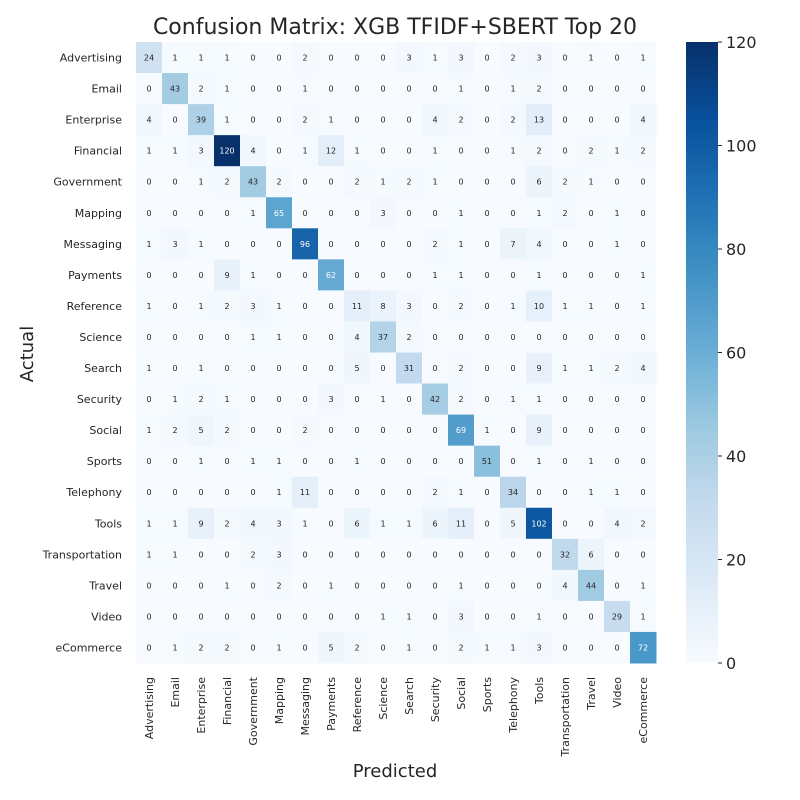 Image resolution: width=800 pixels, height=800 pixels. Describe the element at coordinates (538, 430) in the screenshot. I see `cell-value-label: 9` at that location.